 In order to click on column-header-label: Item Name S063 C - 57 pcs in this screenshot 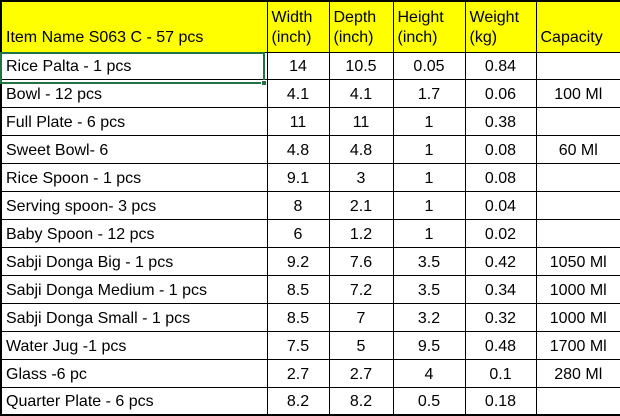, I will do `click(105, 37)`.